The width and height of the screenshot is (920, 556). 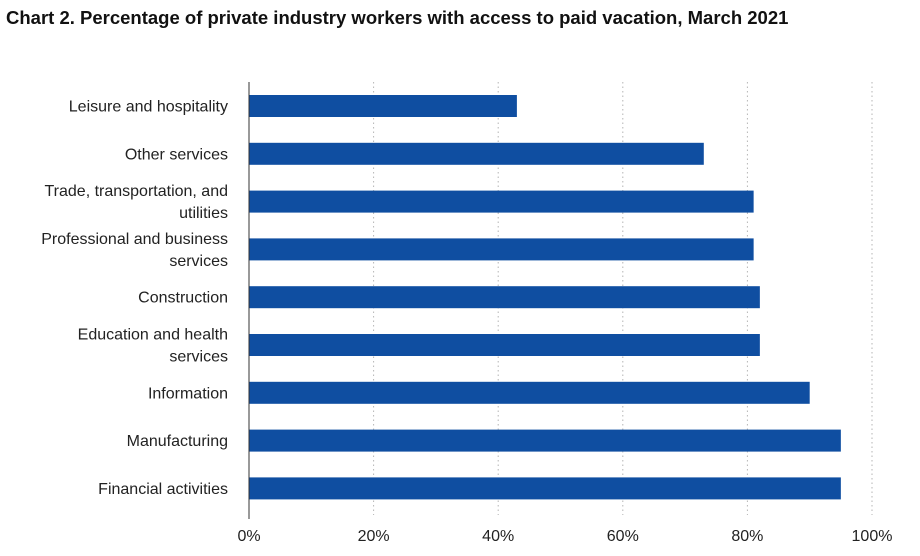 What do you see at coordinates (747, 536) in the screenshot?
I see `x-tick-label: 80%` at bounding box center [747, 536].